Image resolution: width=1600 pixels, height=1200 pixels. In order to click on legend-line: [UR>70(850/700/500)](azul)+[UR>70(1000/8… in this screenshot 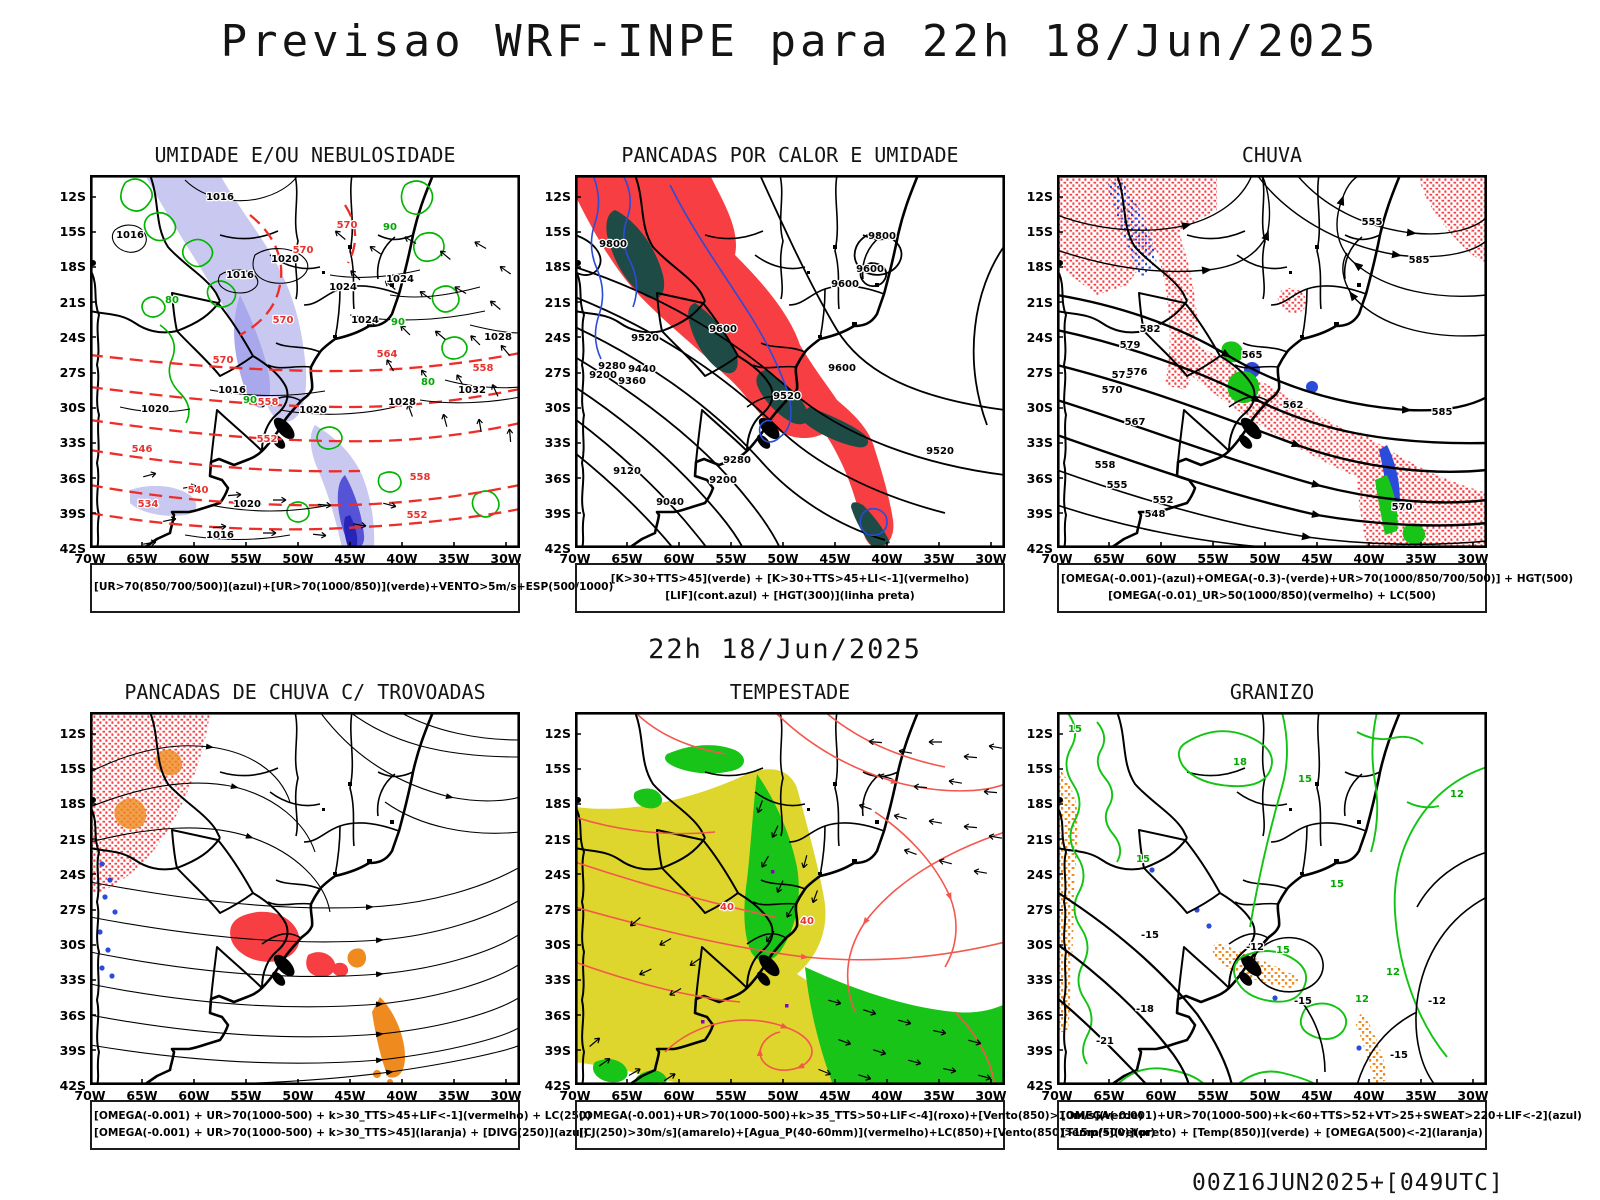, I will do `click(354, 587)`.